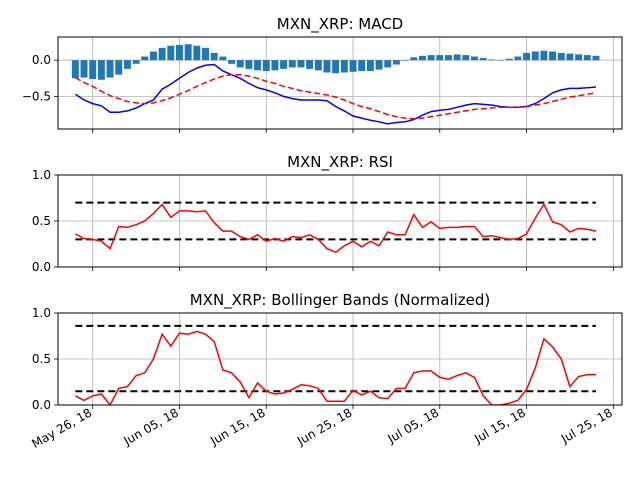 This screenshot has width=640, height=480. I want to click on macd-line, so click(335, 94).